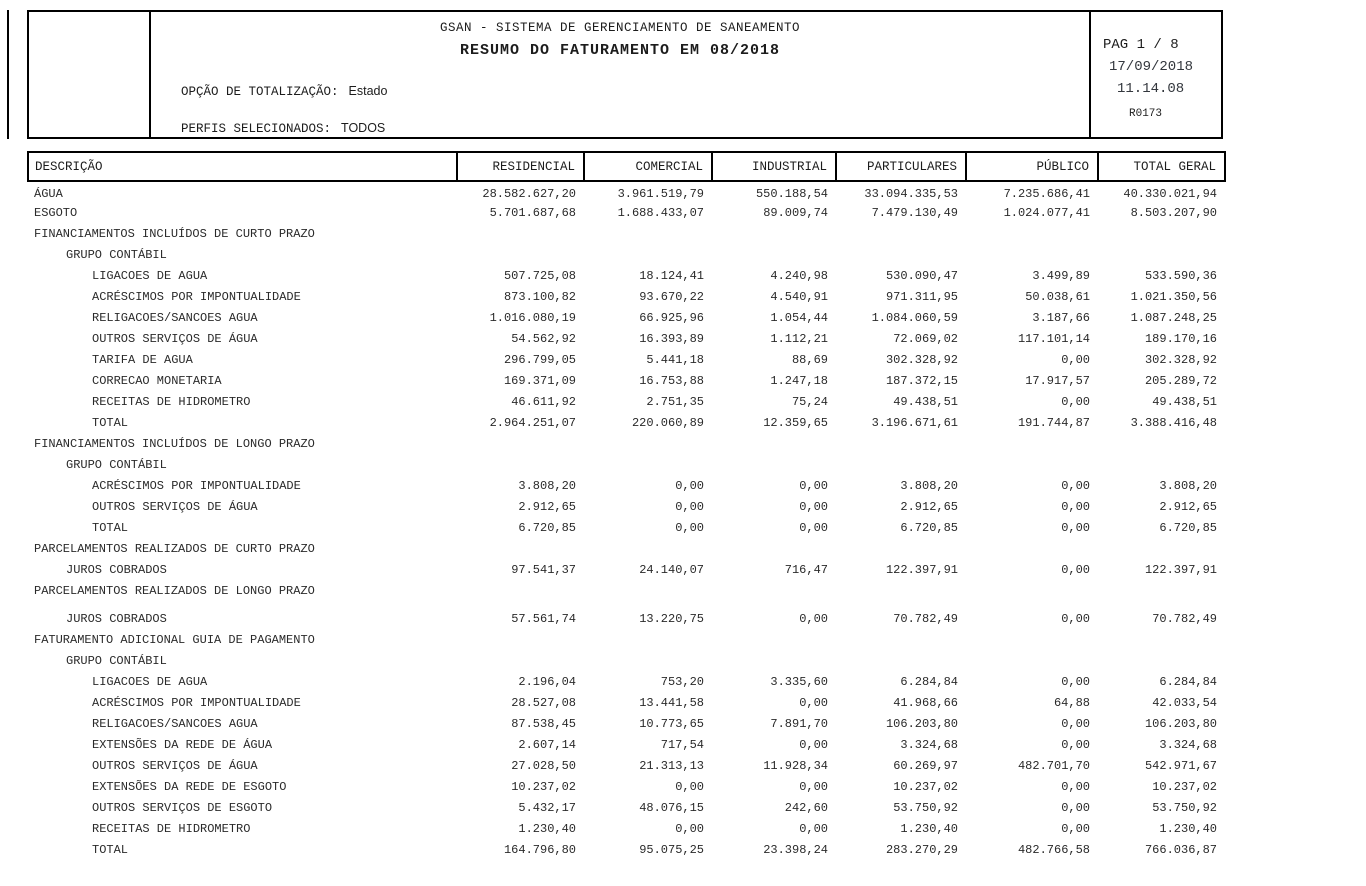 The height and width of the screenshot is (886, 1366). Describe the element at coordinates (1057, 380) in the screenshot. I see `row-value: 17.917,57` at that location.